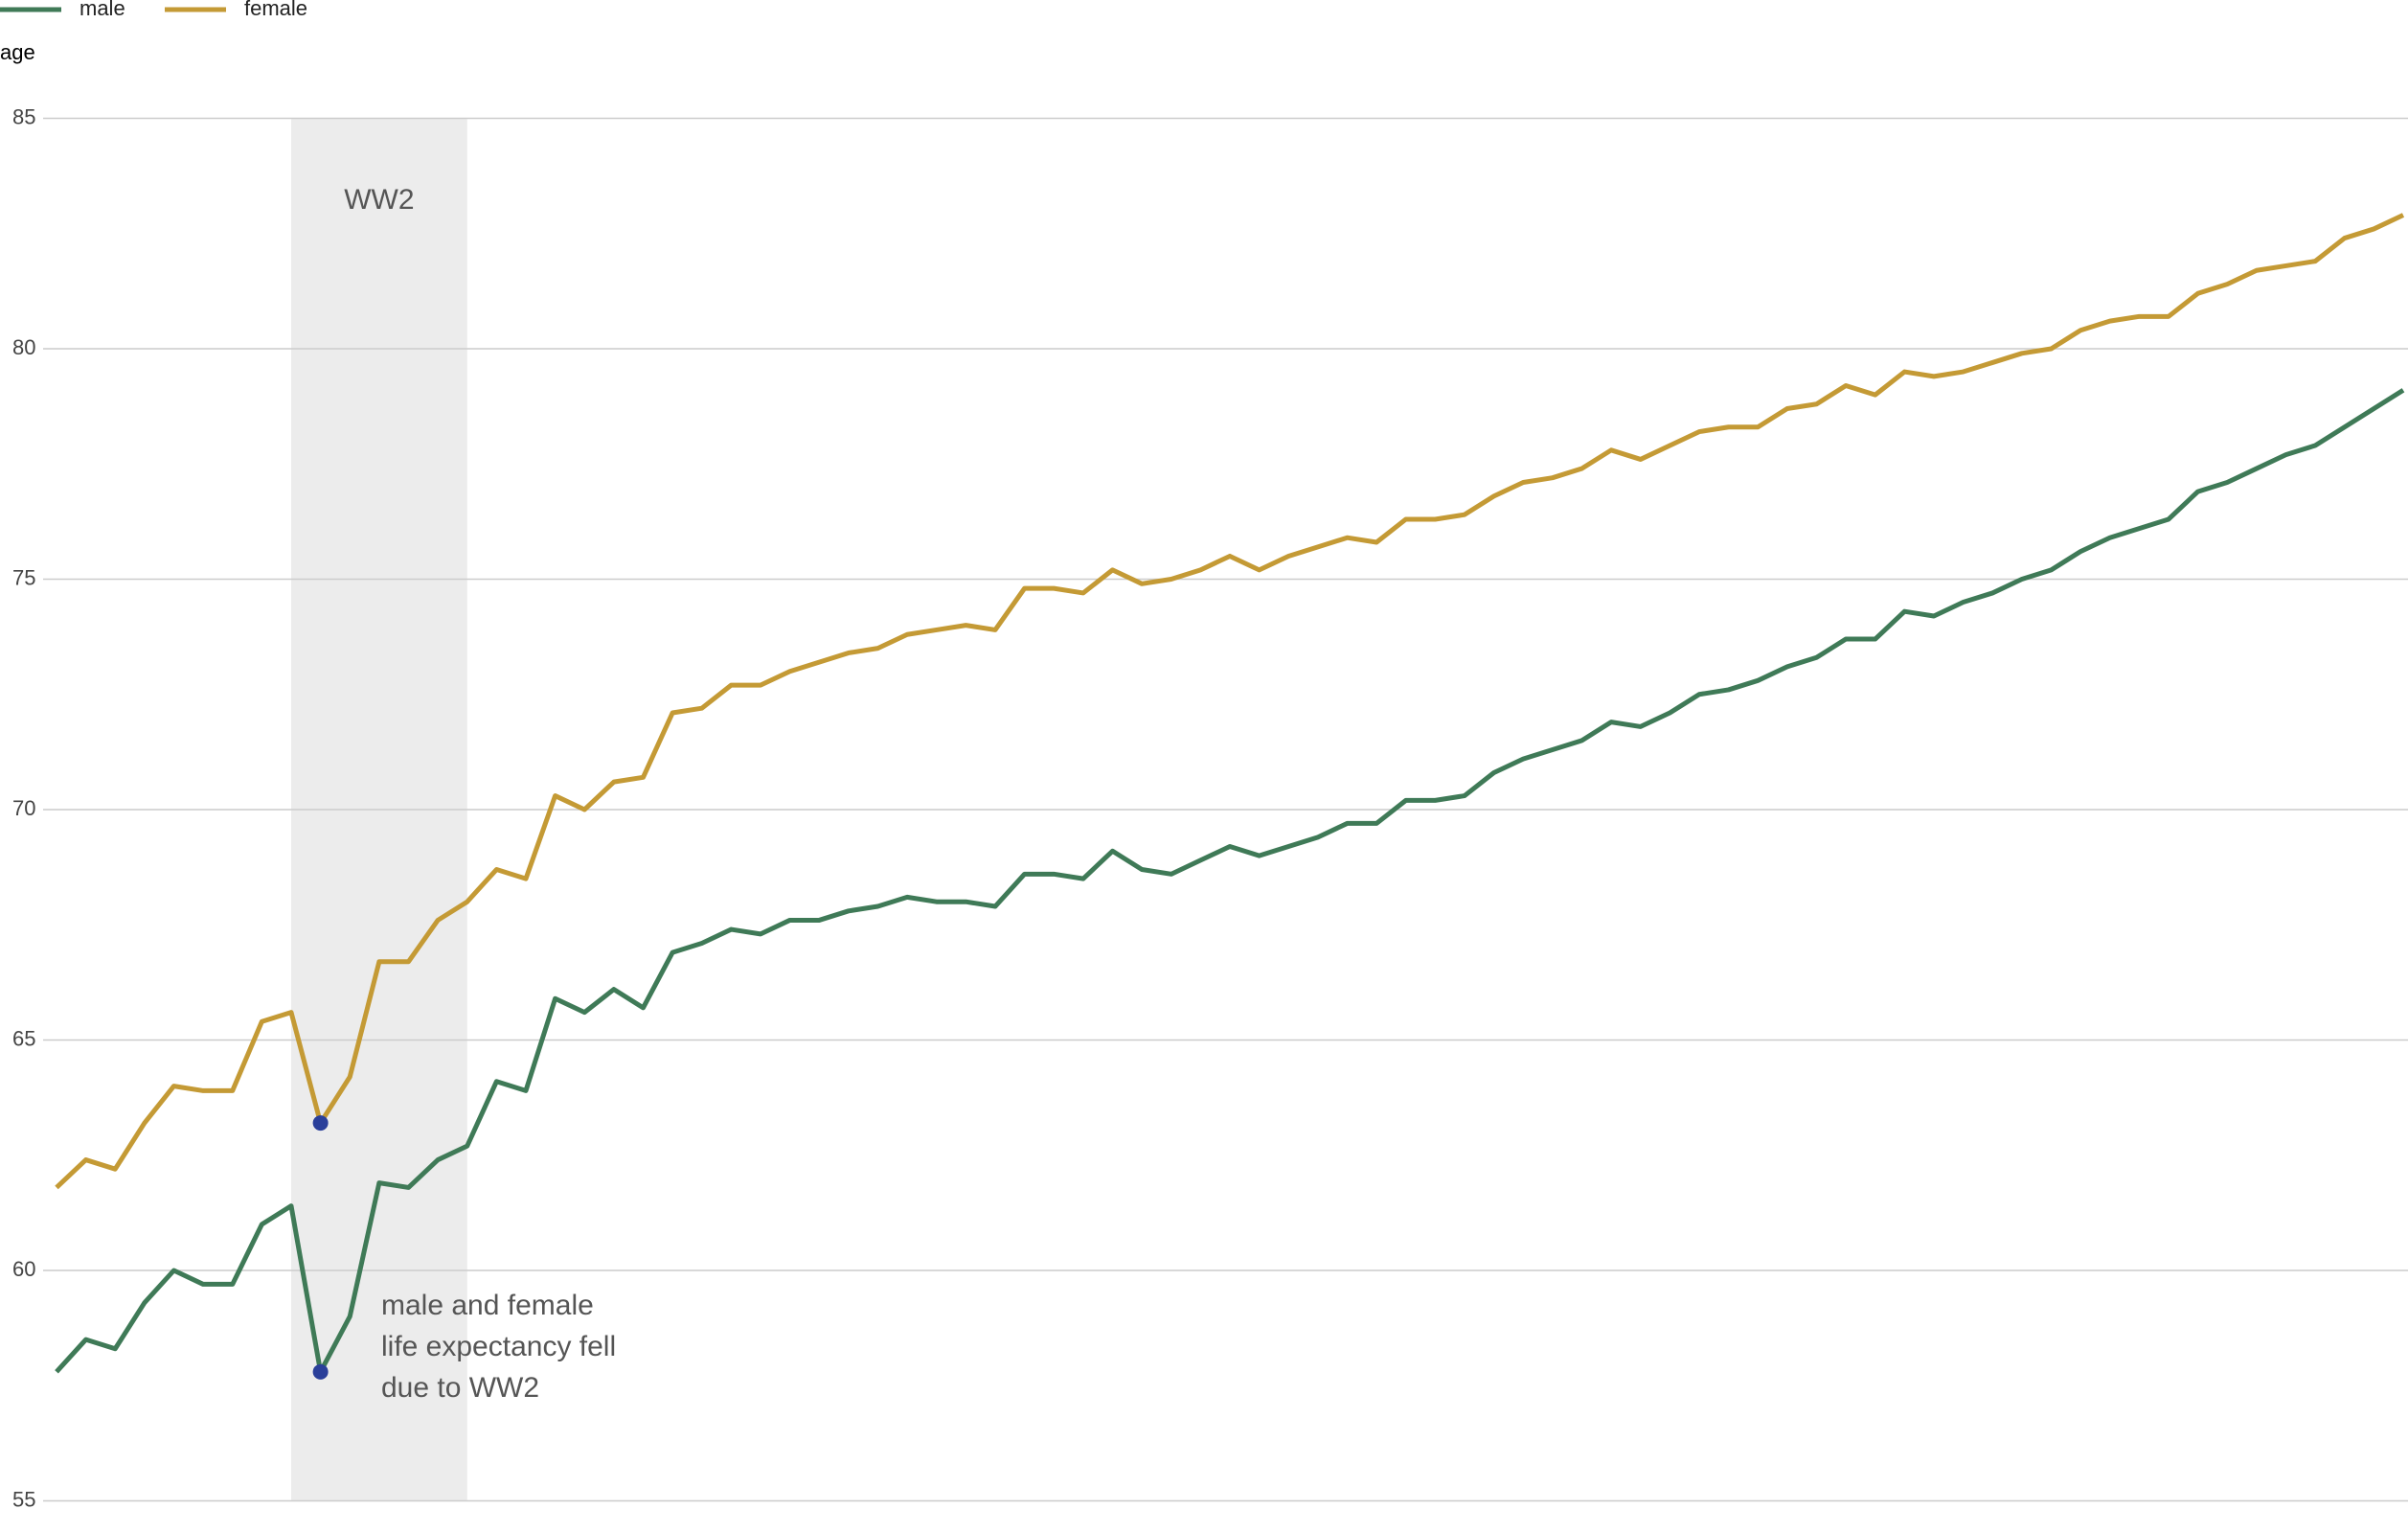  Describe the element at coordinates (23, 1269) in the screenshot. I see `y-tick-label: 60` at that location.